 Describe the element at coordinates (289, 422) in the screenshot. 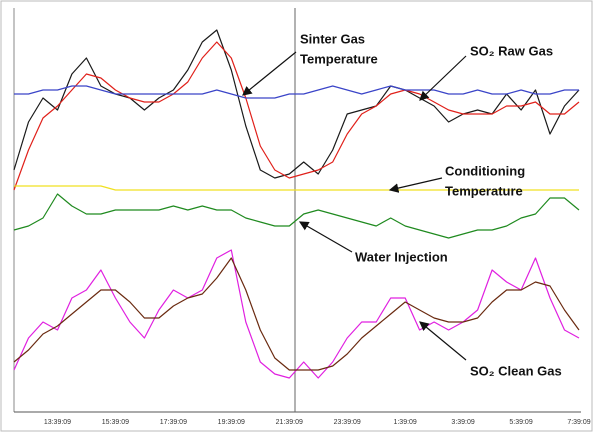

I see `x-tick-label: 21:39:09` at that location.